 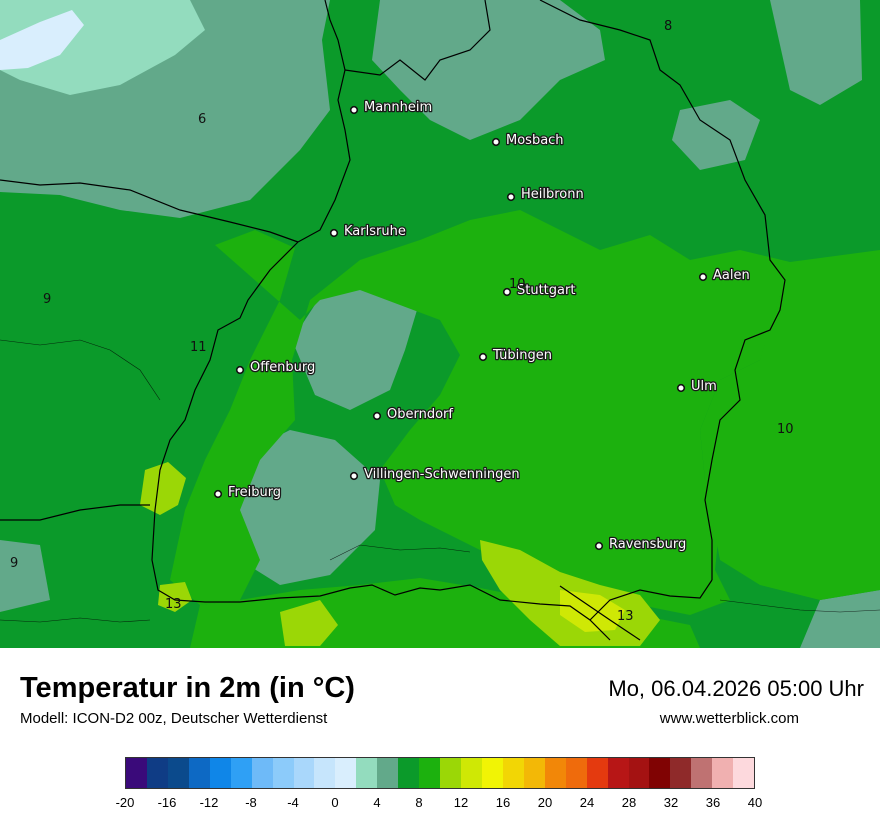 What do you see at coordinates (647, 544) in the screenshot?
I see `city-label: Ravensburg` at bounding box center [647, 544].